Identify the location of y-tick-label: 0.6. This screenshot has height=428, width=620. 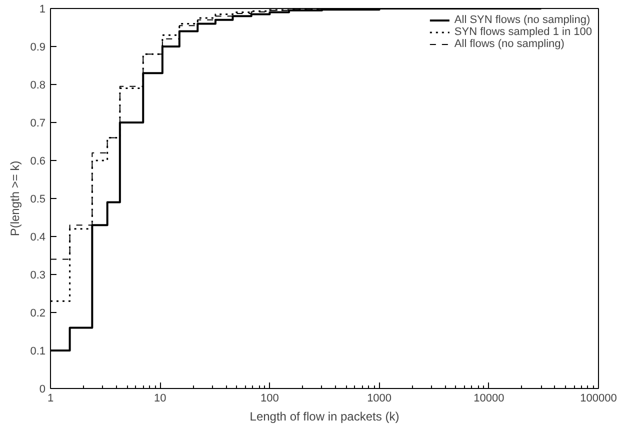
(38, 162).